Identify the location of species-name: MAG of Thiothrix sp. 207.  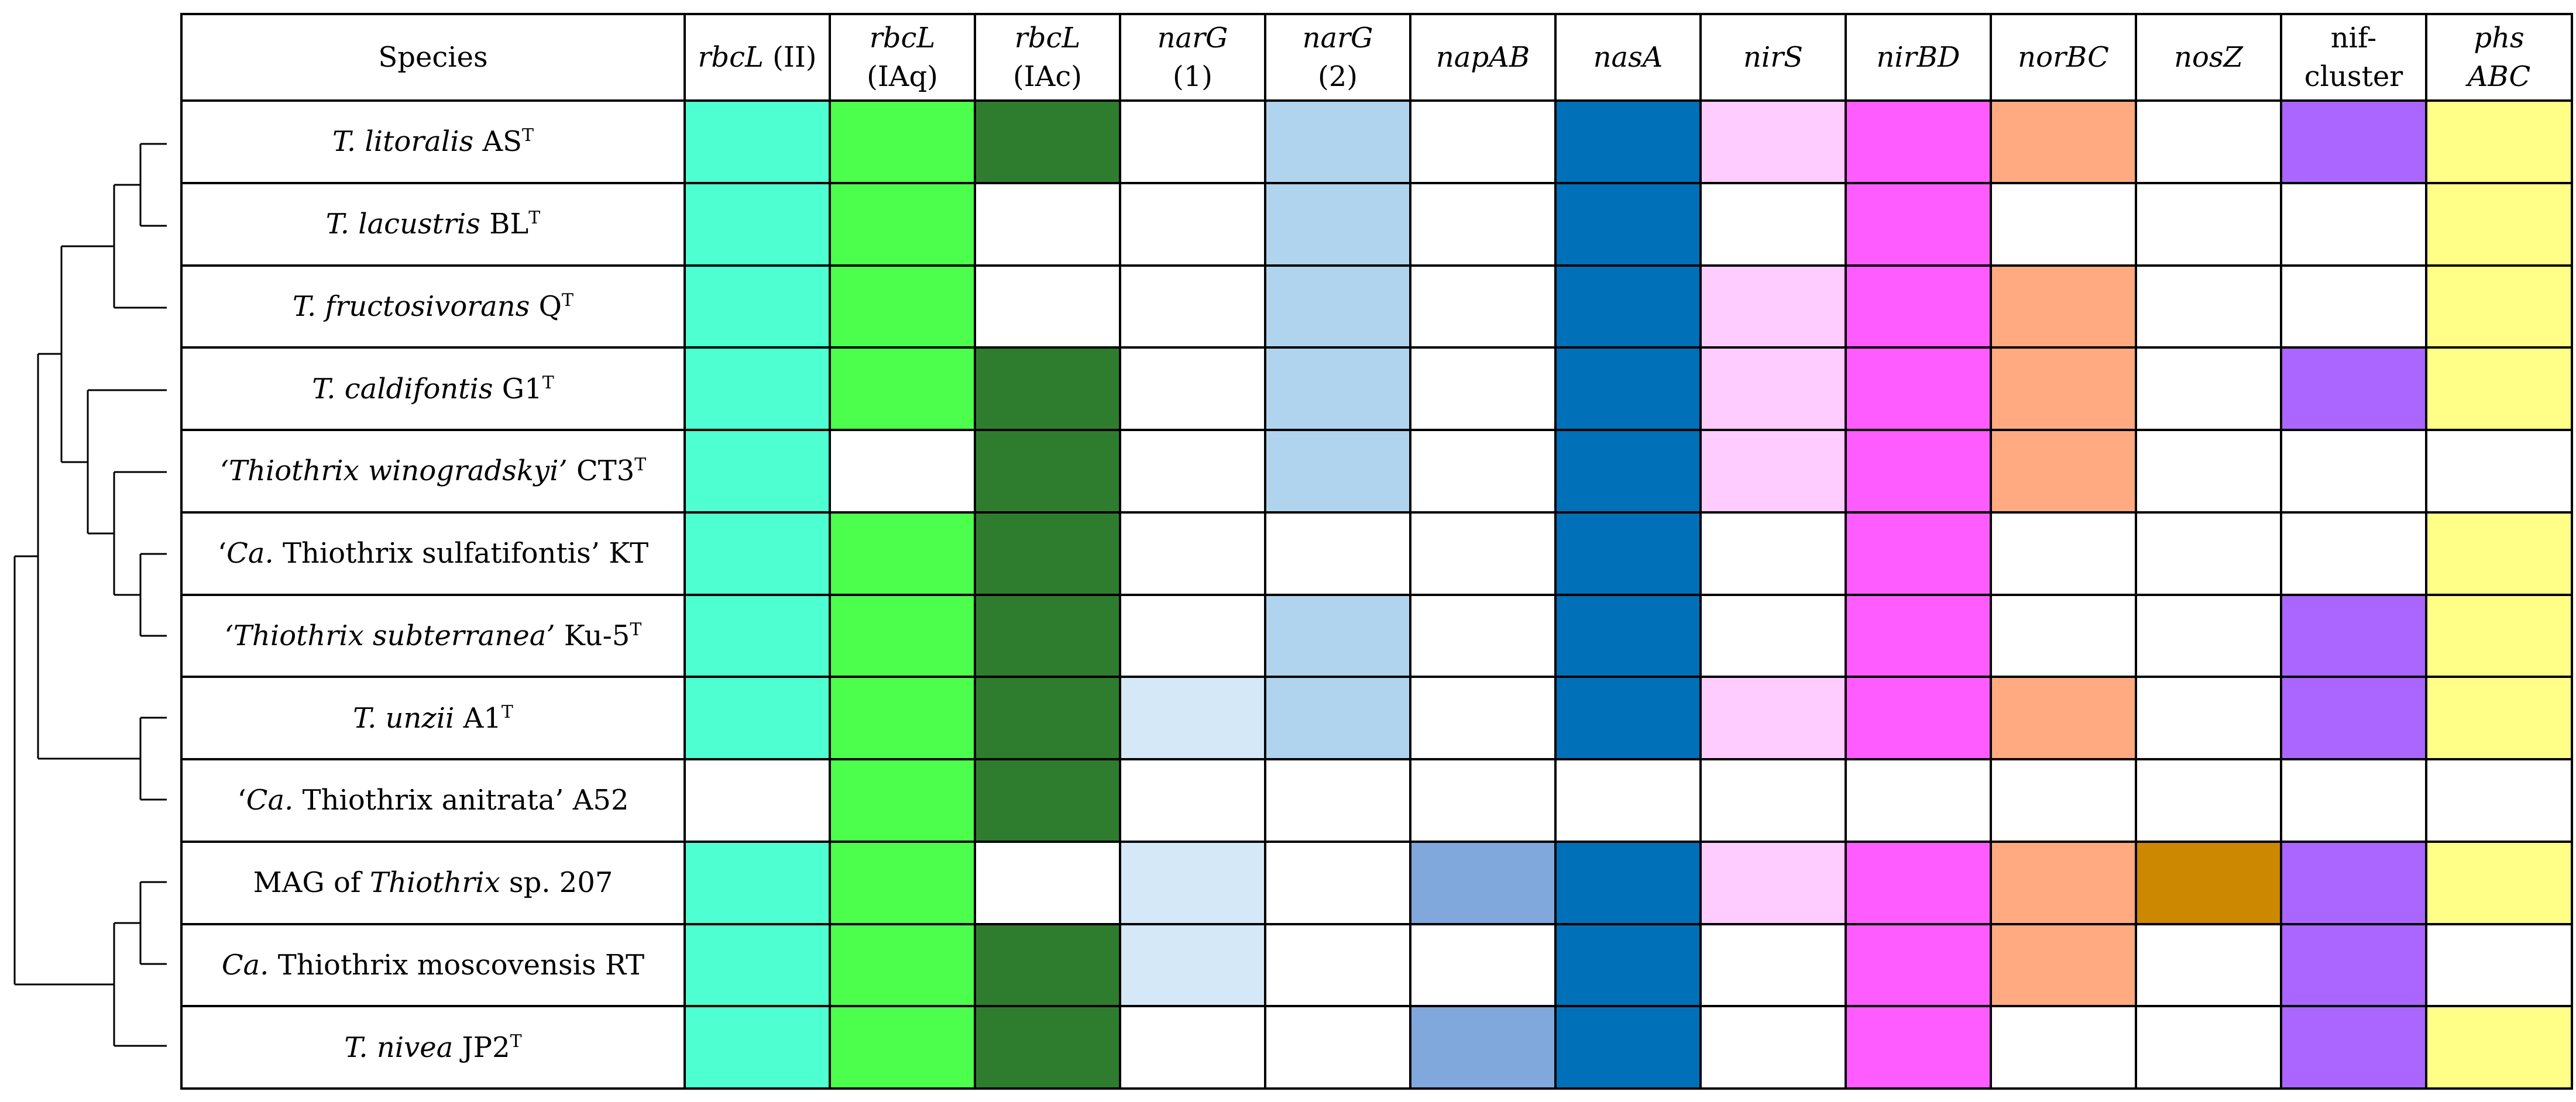
(433, 882).